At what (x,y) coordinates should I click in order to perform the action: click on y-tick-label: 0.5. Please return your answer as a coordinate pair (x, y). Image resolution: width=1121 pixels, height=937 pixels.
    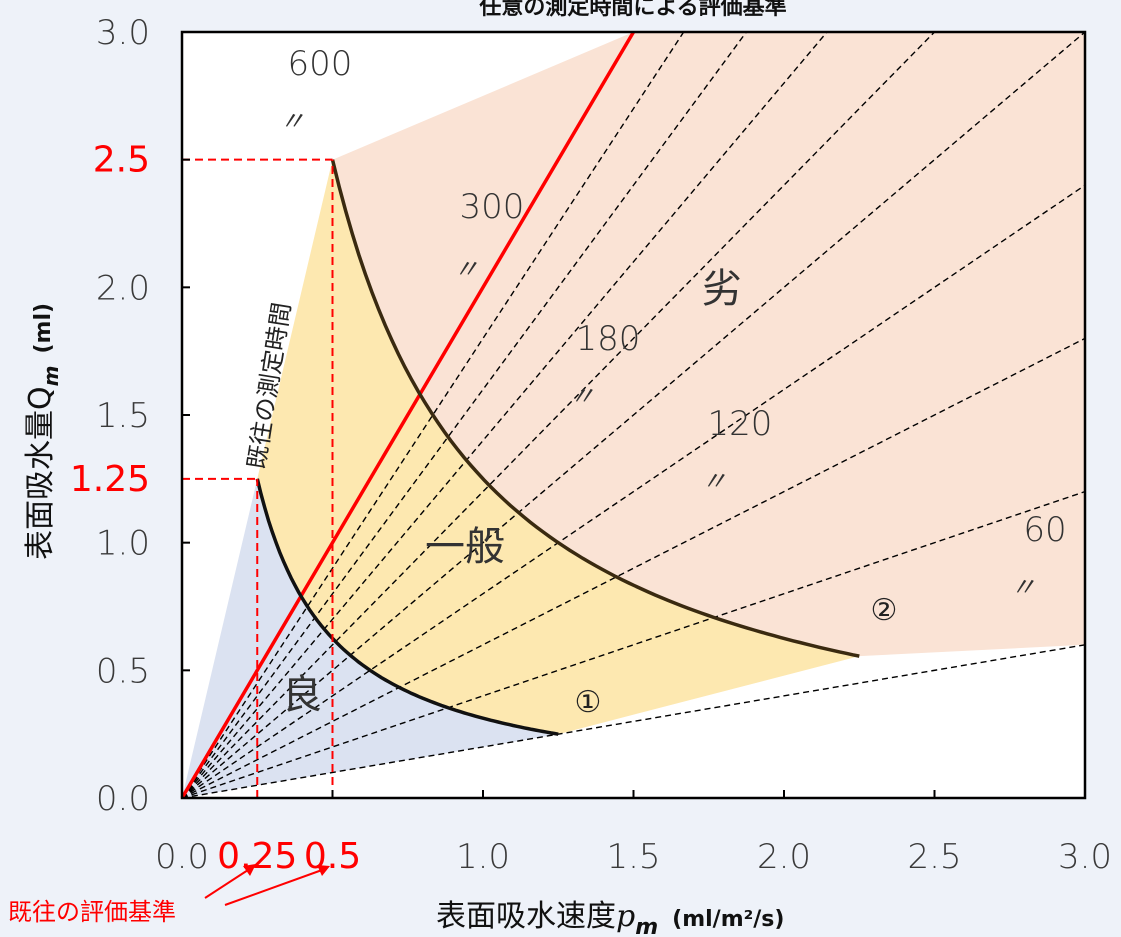
    Looking at the image, I should click on (123, 671).